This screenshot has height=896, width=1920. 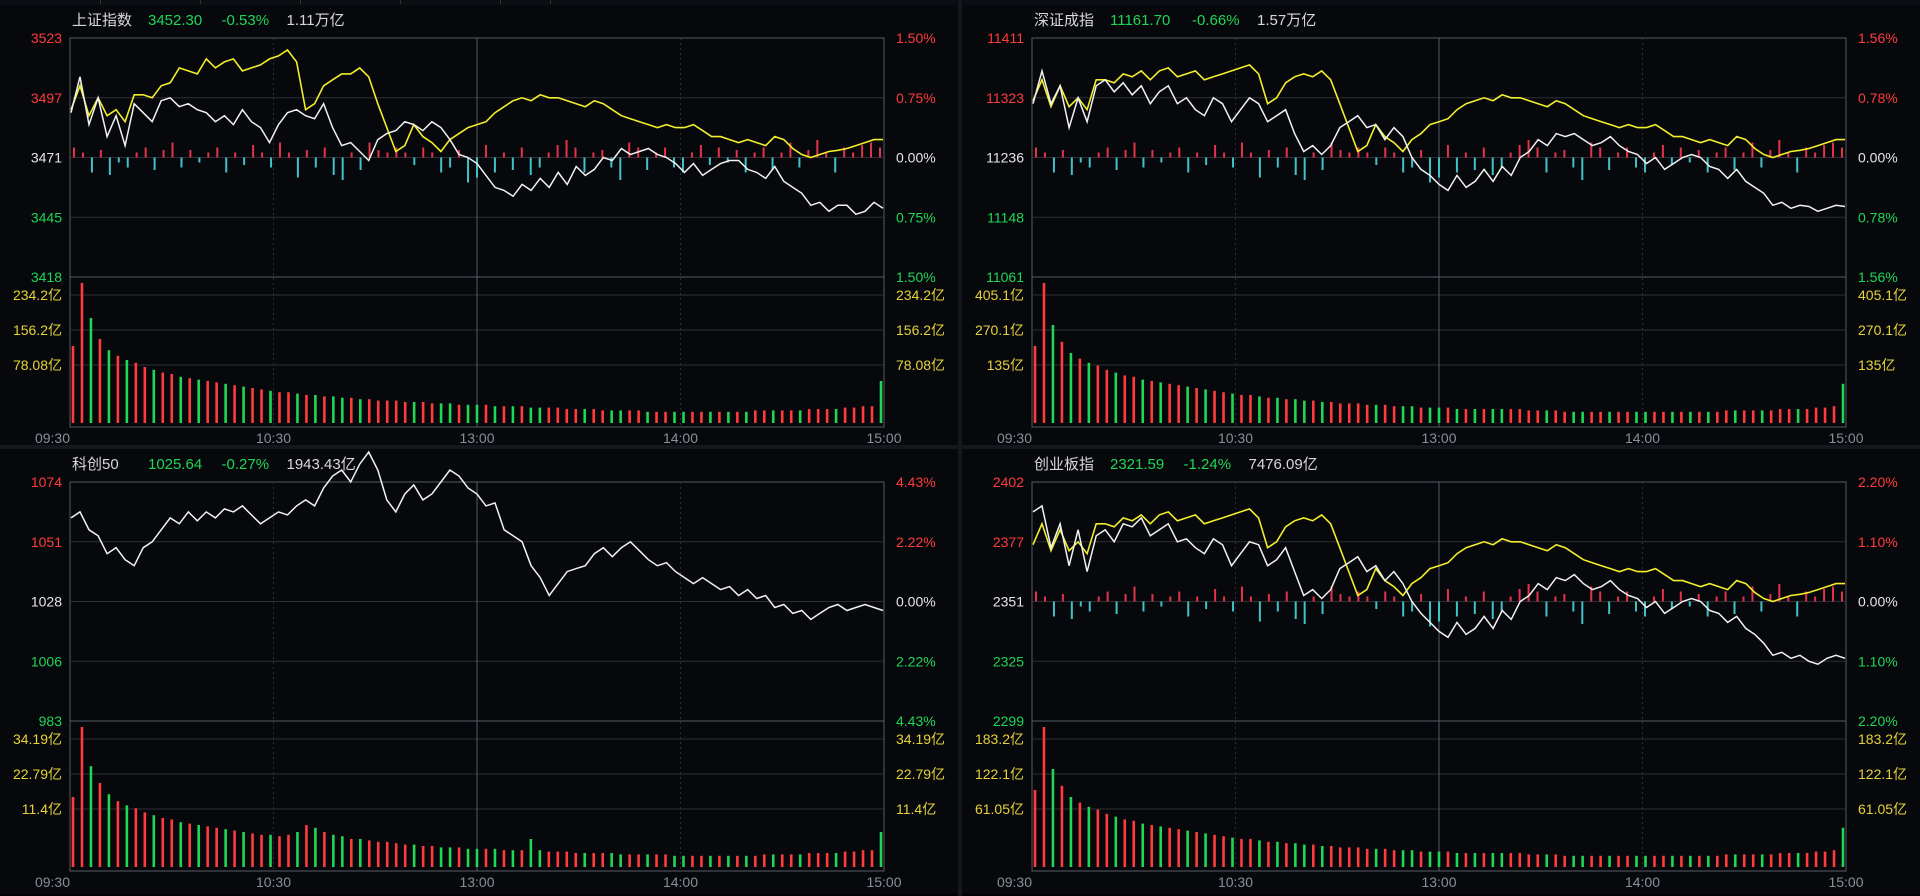 I want to click on chart3-avg-line, so click(x=1438, y=555).